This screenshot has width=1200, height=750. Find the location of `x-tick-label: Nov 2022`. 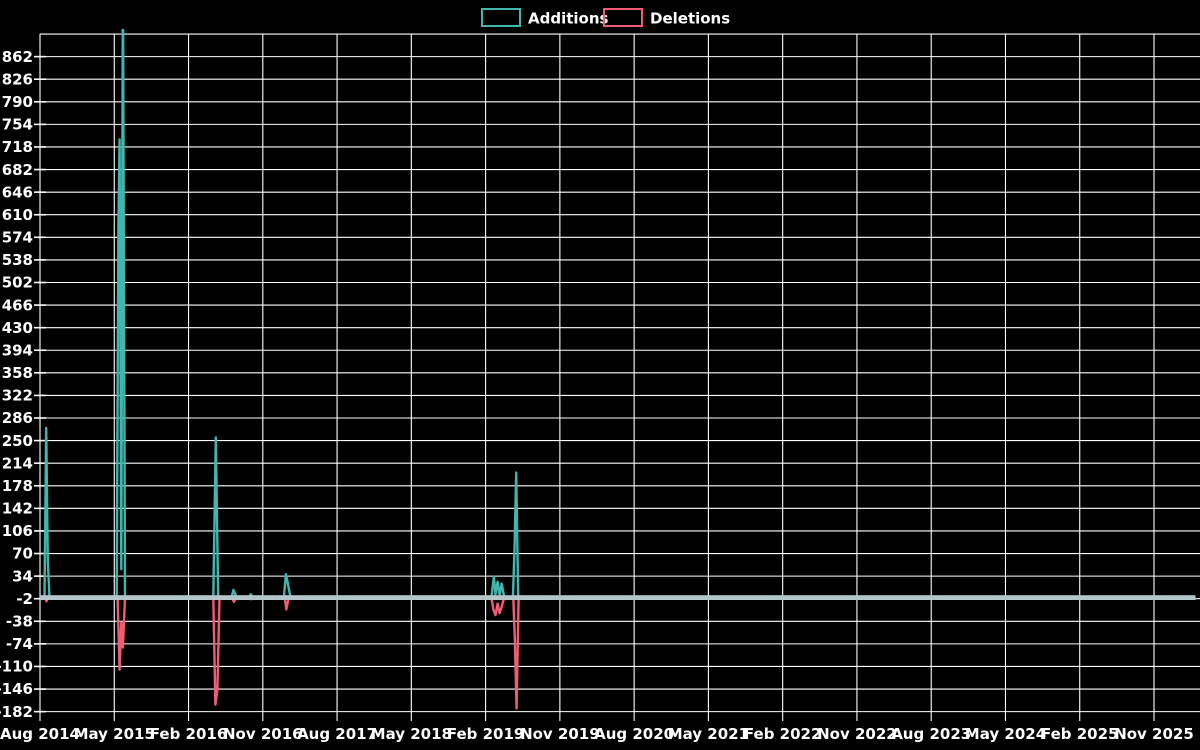

x-tick-label: Nov 2022 is located at coordinates (857, 734).